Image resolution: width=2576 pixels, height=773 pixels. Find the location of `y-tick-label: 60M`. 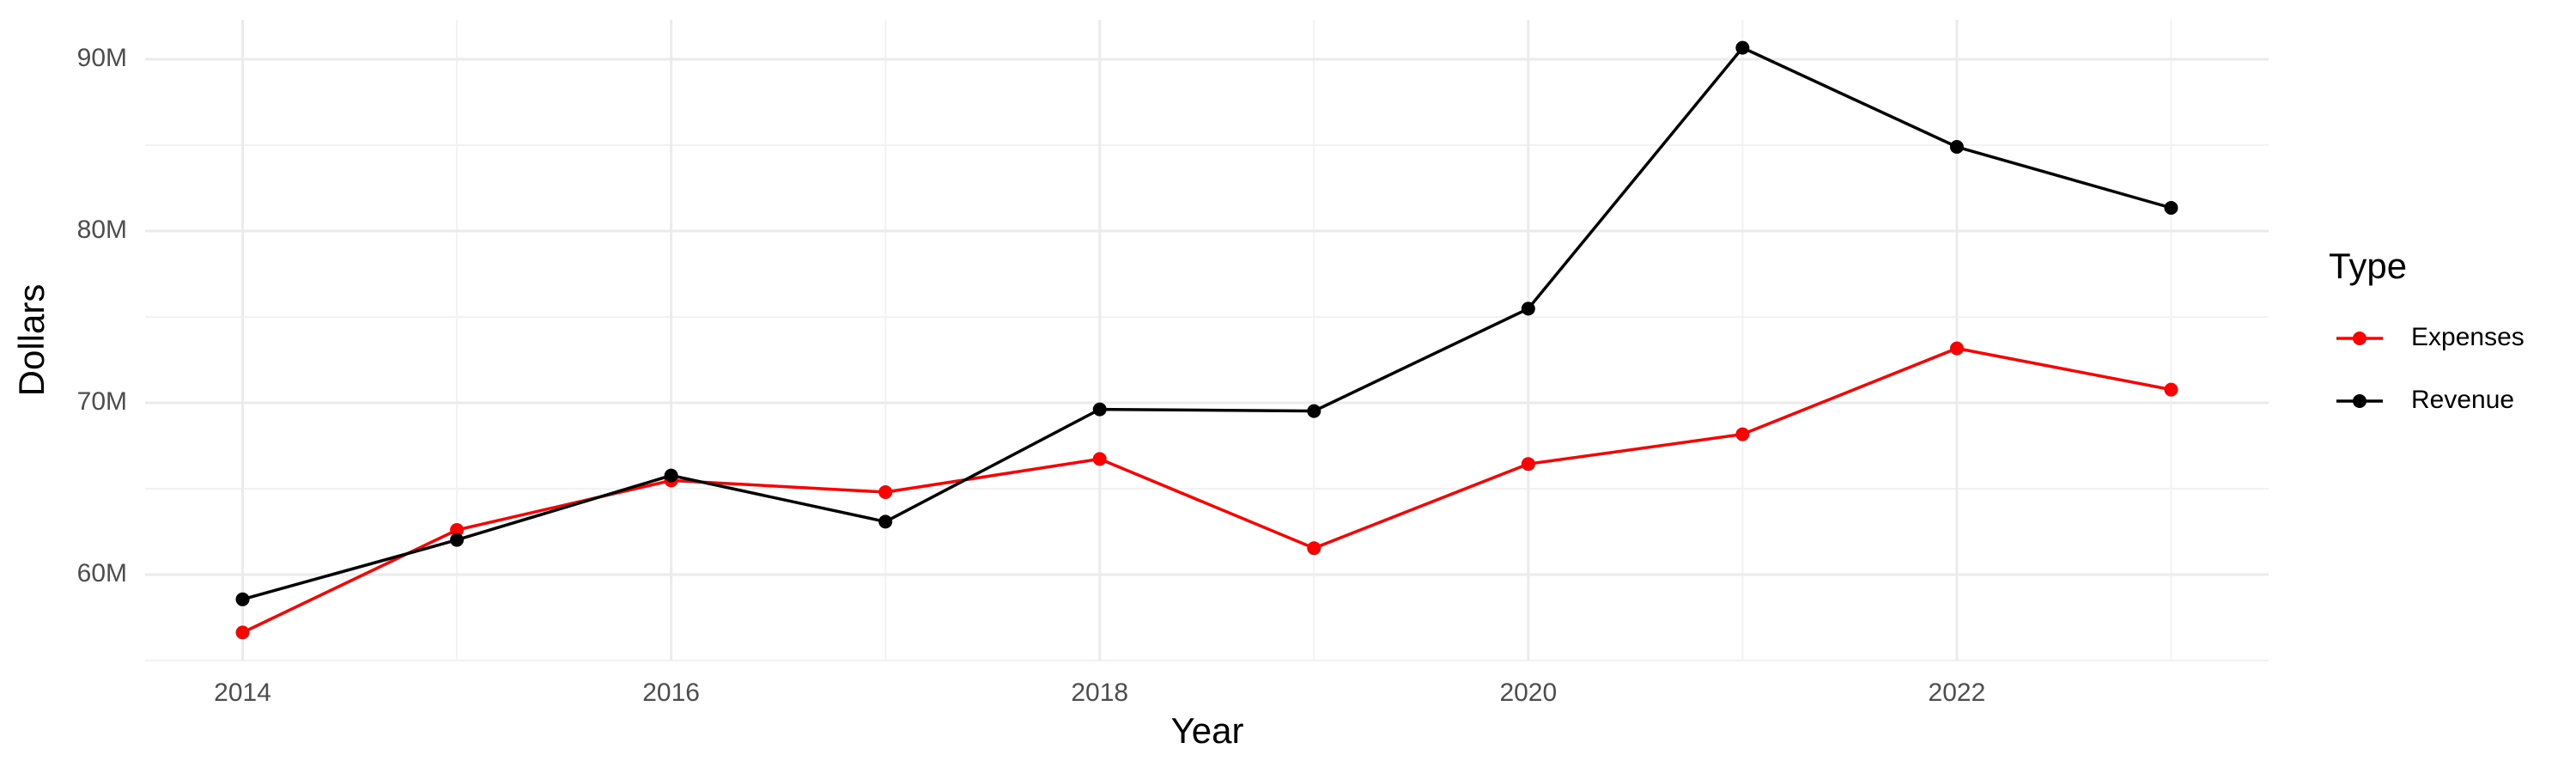

y-tick-label: 60M is located at coordinates (102, 573).